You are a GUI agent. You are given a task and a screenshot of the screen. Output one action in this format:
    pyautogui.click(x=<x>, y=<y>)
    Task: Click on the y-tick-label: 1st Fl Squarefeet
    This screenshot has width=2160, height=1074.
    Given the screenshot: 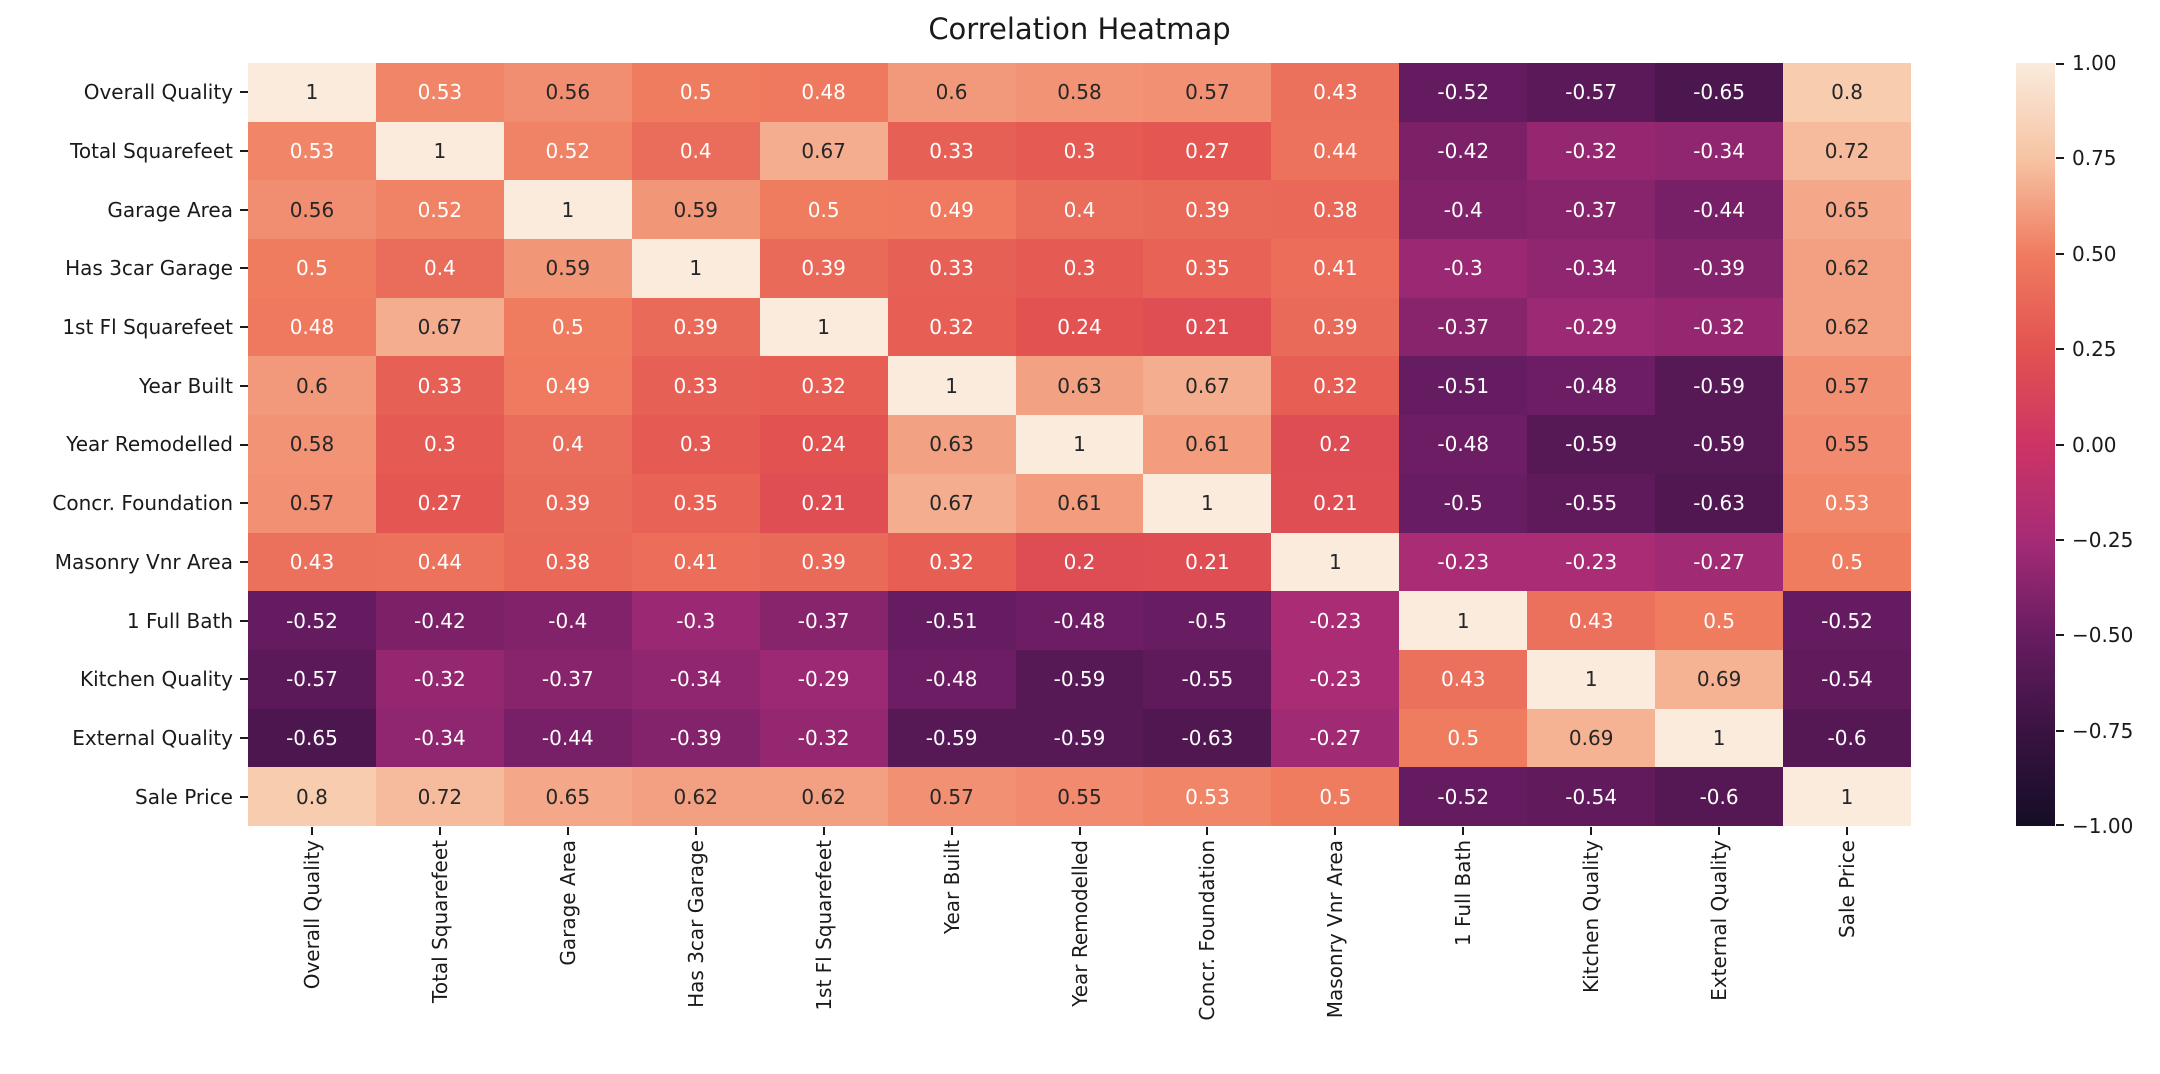 What is the action you would take?
    pyautogui.click(x=147, y=327)
    